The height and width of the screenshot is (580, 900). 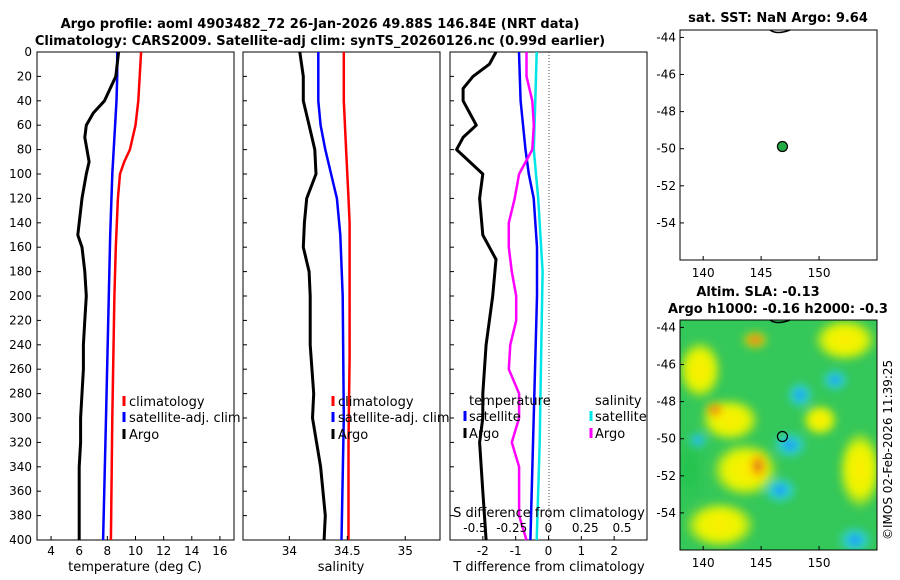 I want to click on depth-tick-label: 40, so click(x=24, y=101).